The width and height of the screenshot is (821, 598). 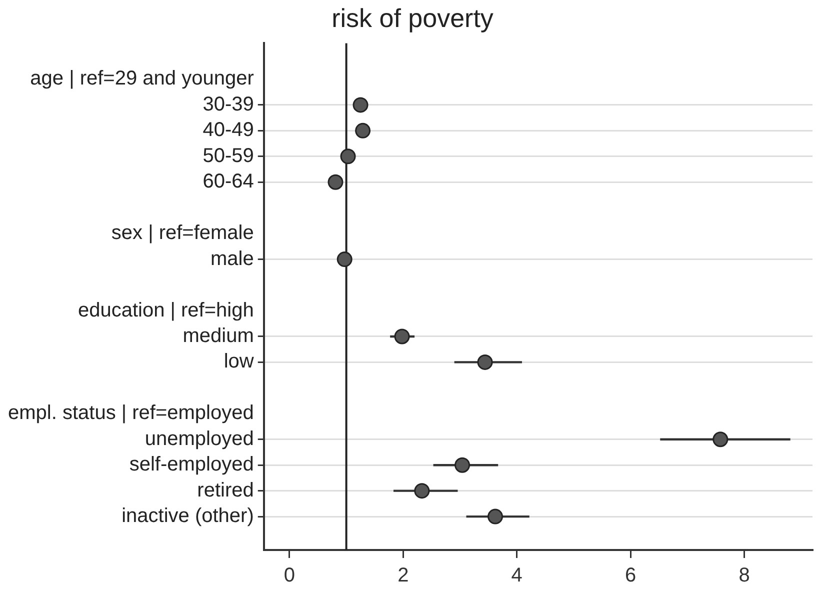 What do you see at coordinates (191, 465) in the screenshot?
I see `y-tick-label: self-employed` at bounding box center [191, 465].